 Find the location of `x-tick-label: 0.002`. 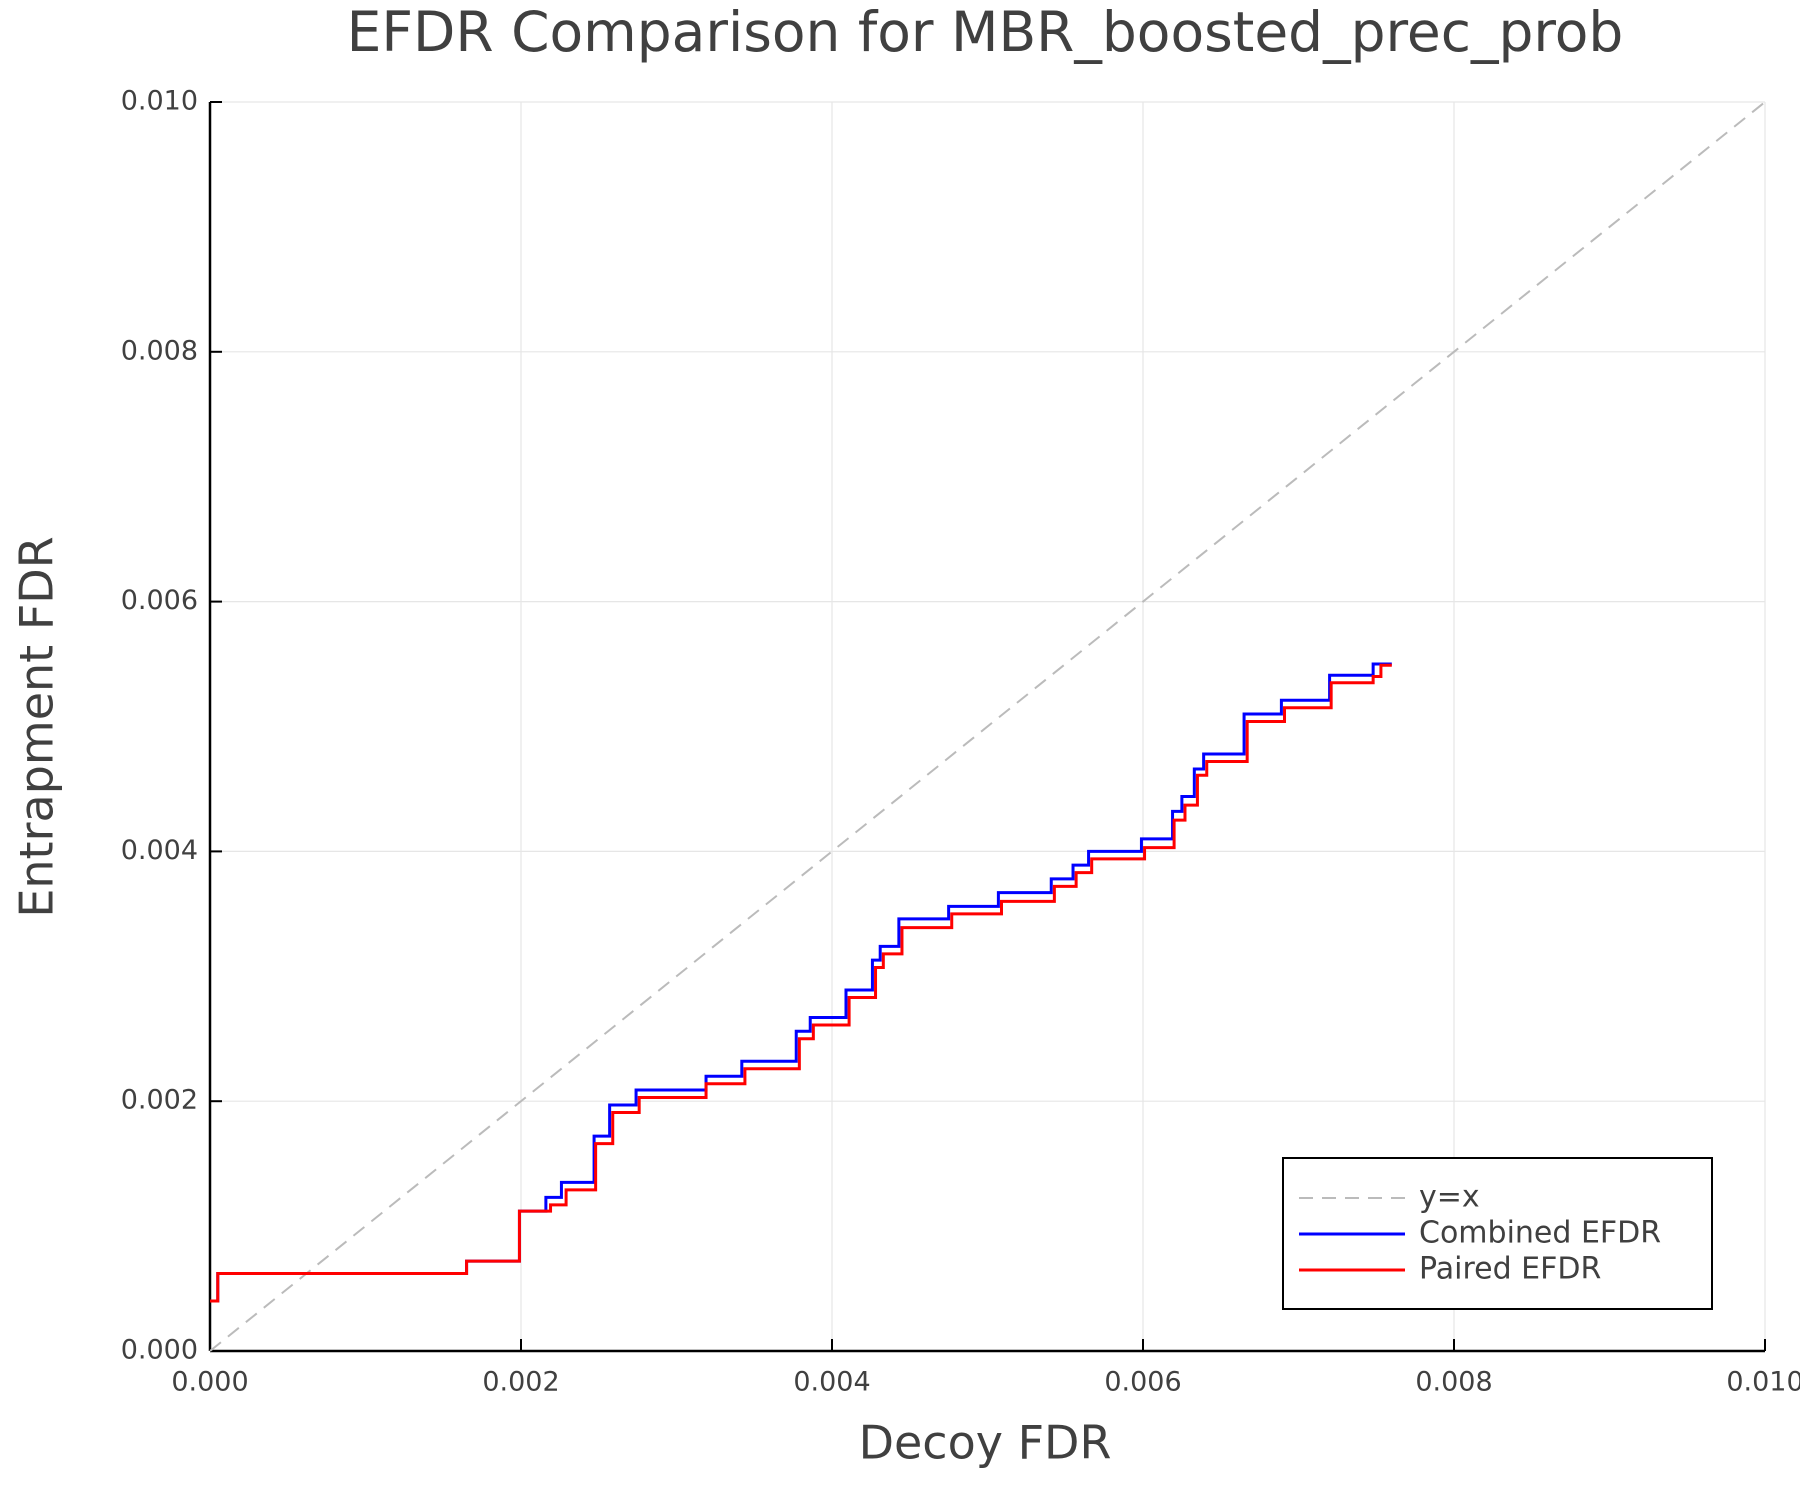

x-tick-label: 0.002 is located at coordinates (520, 1382).